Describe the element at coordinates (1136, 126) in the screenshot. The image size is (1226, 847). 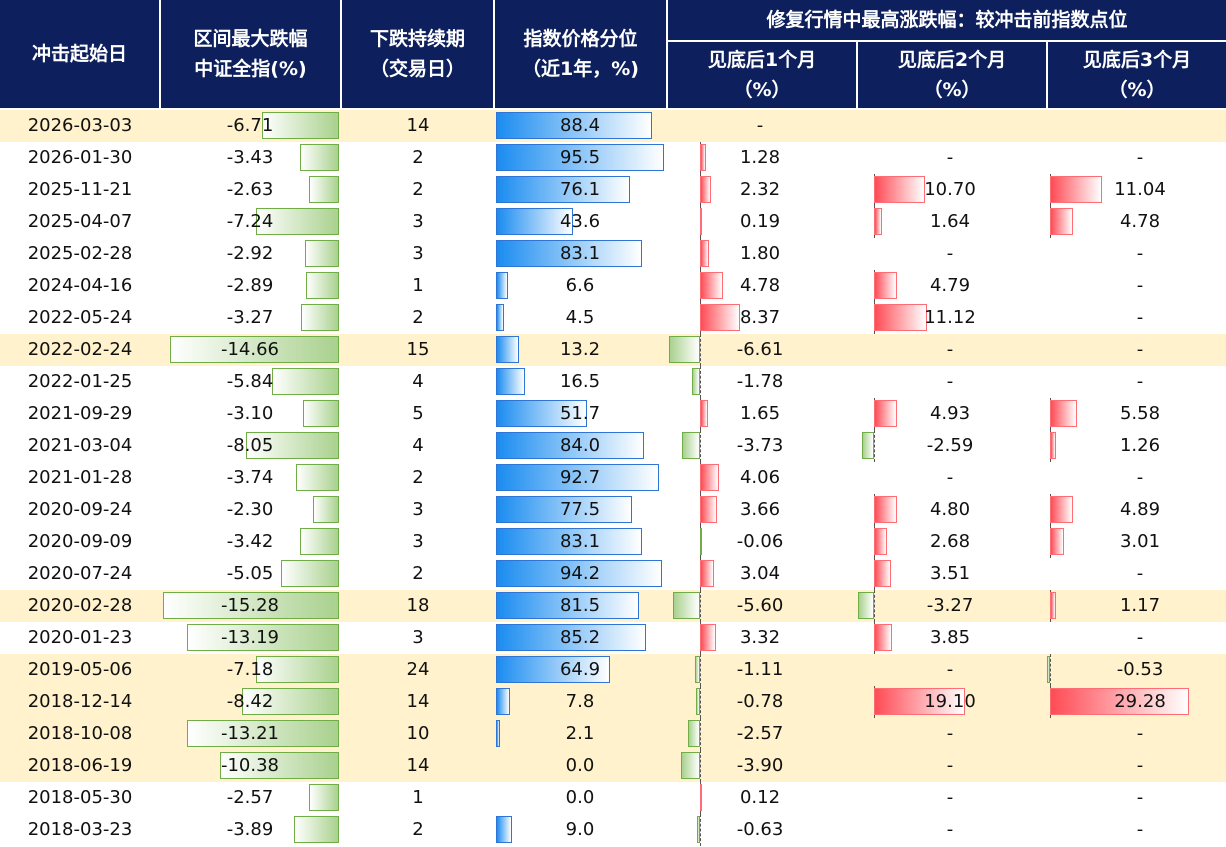
I see `m3-cell` at that location.